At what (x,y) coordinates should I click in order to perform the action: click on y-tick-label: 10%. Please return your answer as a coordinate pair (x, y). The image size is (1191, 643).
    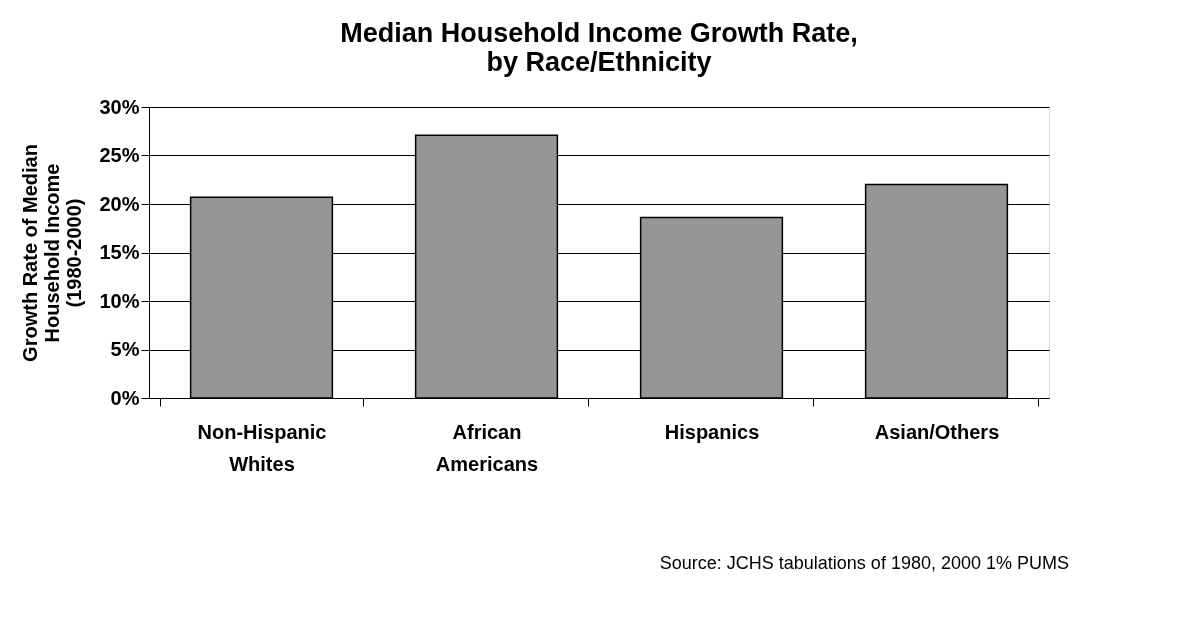
    Looking at the image, I should click on (119, 300).